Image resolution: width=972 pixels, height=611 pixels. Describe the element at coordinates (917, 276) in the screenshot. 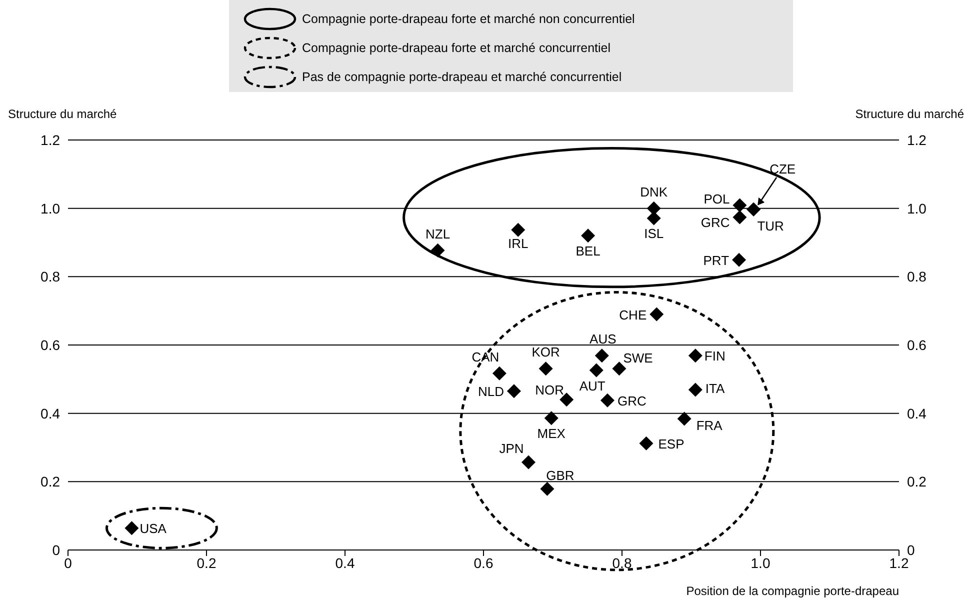

I see `y2-tick-label: 0.8` at that location.